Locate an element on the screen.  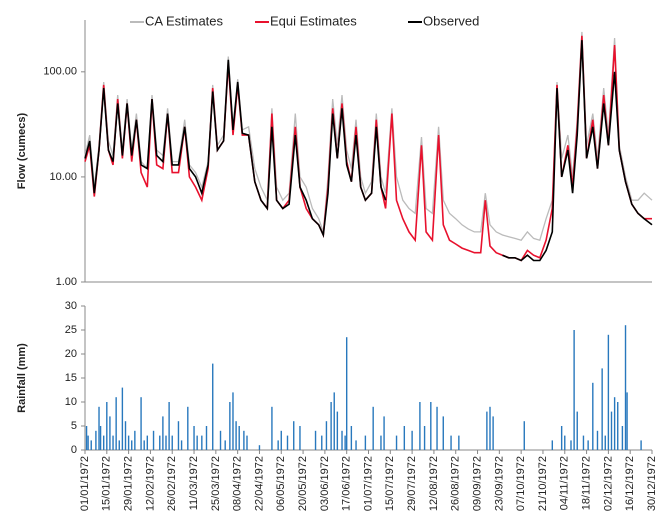
legend-label: Equi Estimates is located at coordinates (313, 20).